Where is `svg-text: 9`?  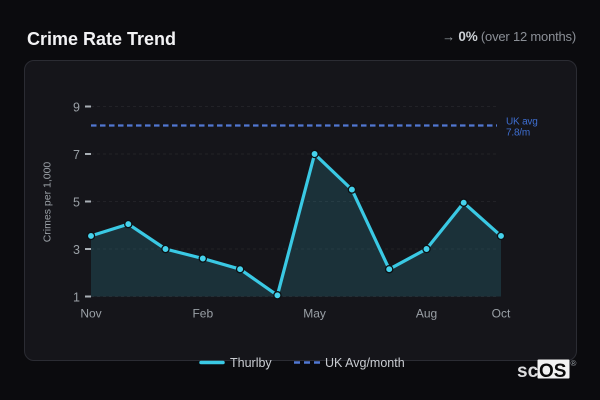 svg-text: 9 is located at coordinates (76, 108).